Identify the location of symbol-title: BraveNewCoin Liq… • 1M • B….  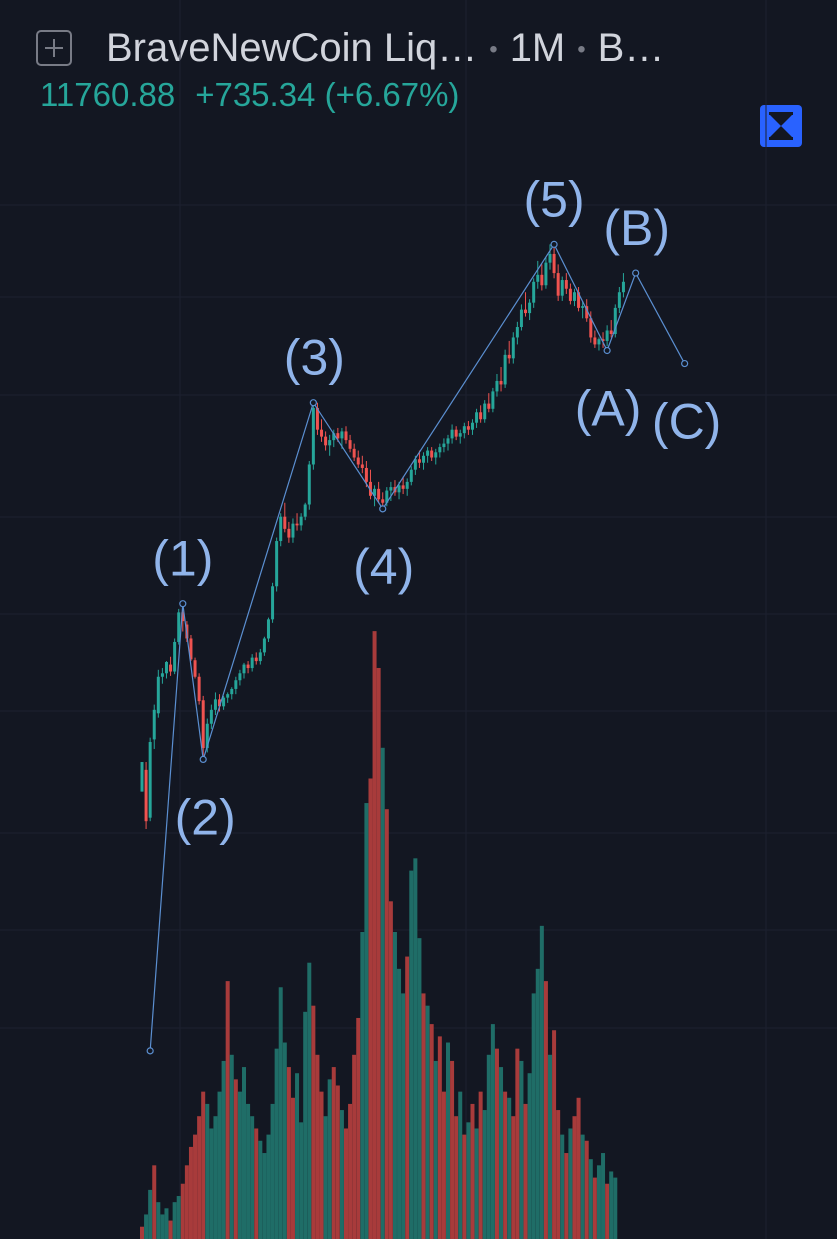
(385, 49).